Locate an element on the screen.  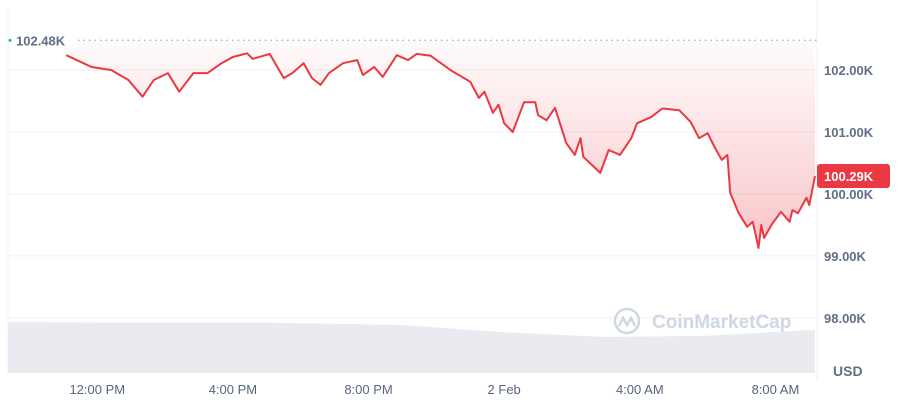
y-tick-label: 100.00K is located at coordinates (849, 194).